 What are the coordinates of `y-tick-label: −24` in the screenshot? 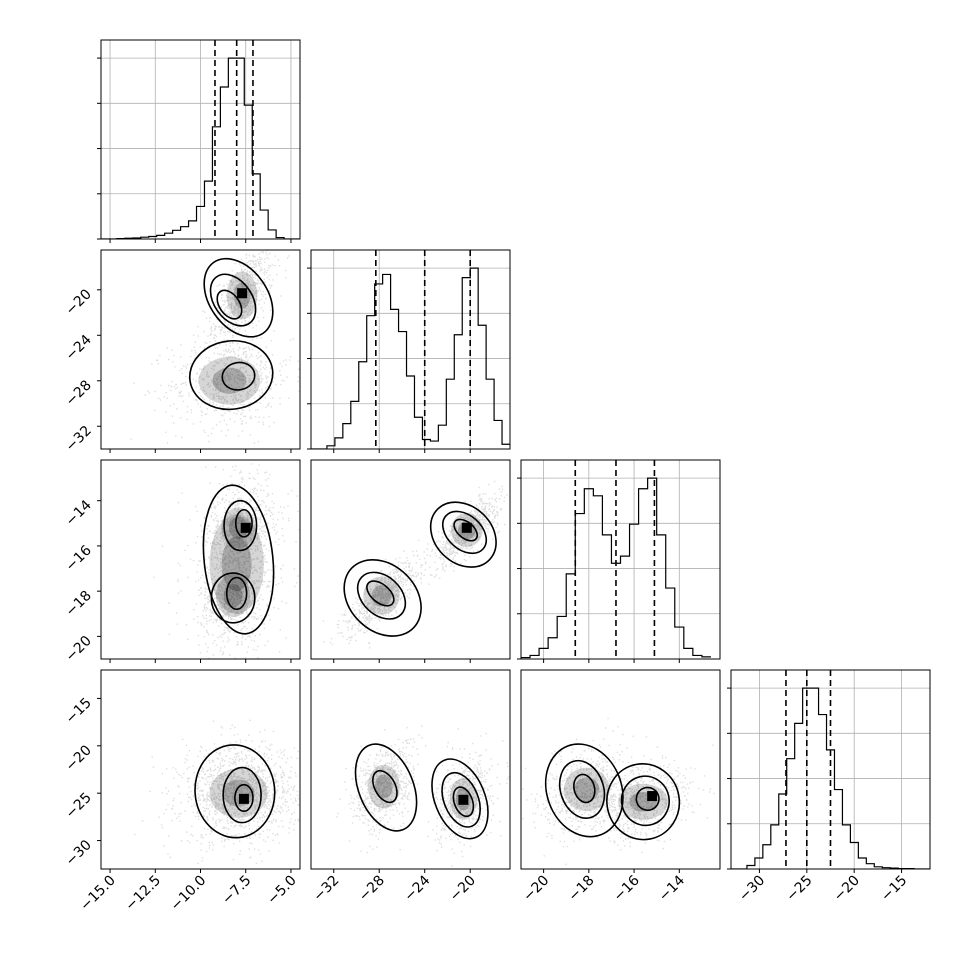 It's located at (79, 348).